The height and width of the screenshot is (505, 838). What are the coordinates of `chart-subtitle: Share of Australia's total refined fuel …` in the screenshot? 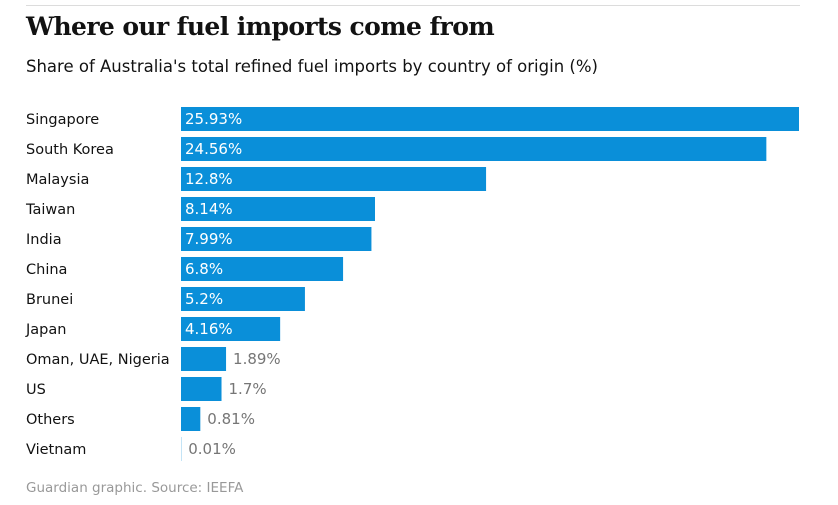 It's located at (312, 66).